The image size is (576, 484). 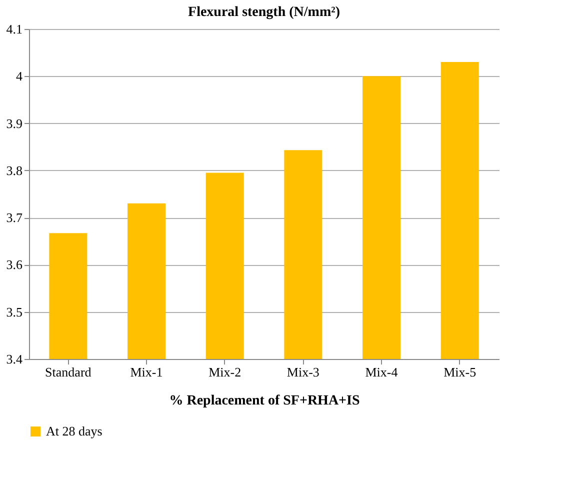 What do you see at coordinates (19, 76) in the screenshot?
I see `y-tick-label: 4` at bounding box center [19, 76].